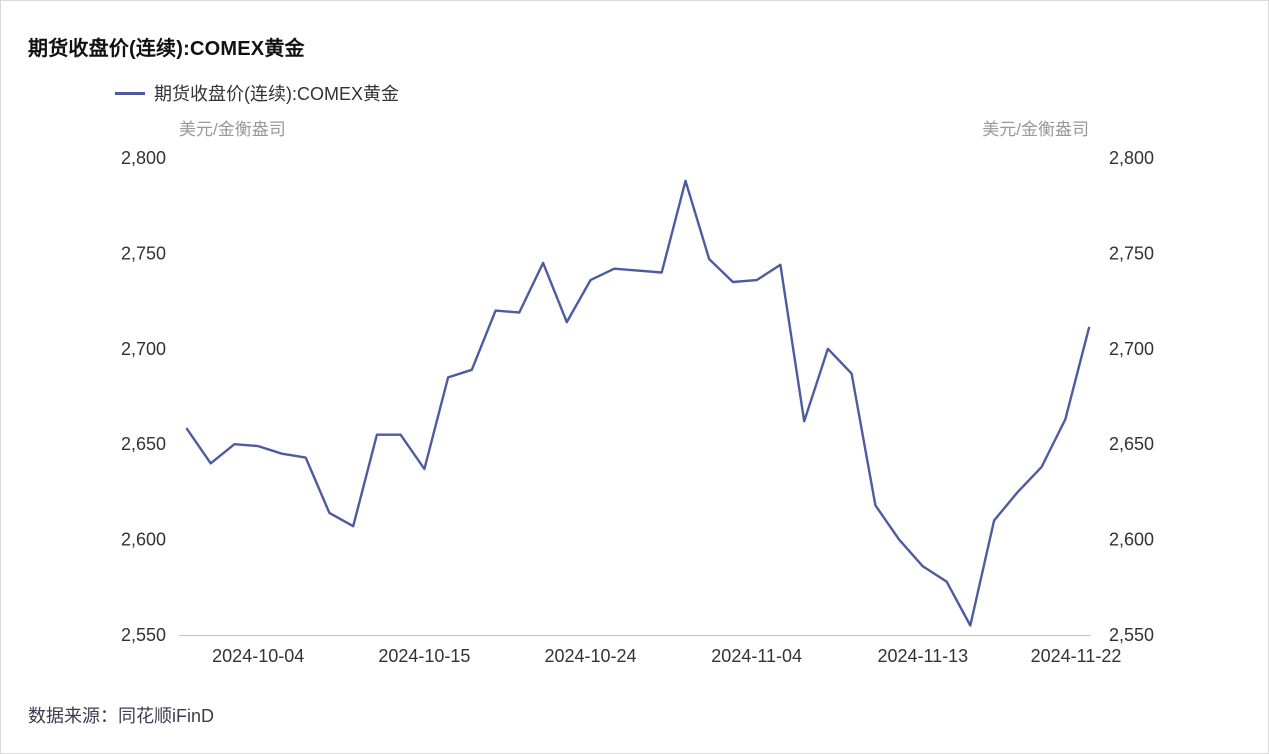 Image resolution: width=1269 pixels, height=754 pixels. Describe the element at coordinates (756, 656) in the screenshot. I see `x-axis-label: 2024-11-04` at that location.